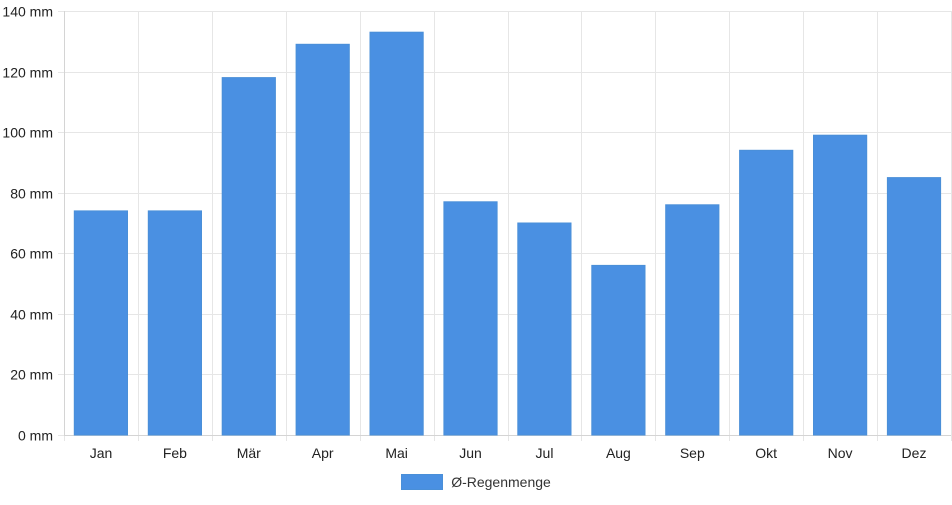 The width and height of the screenshot is (952, 505). I want to click on x-tick-label: Apr, so click(323, 453).